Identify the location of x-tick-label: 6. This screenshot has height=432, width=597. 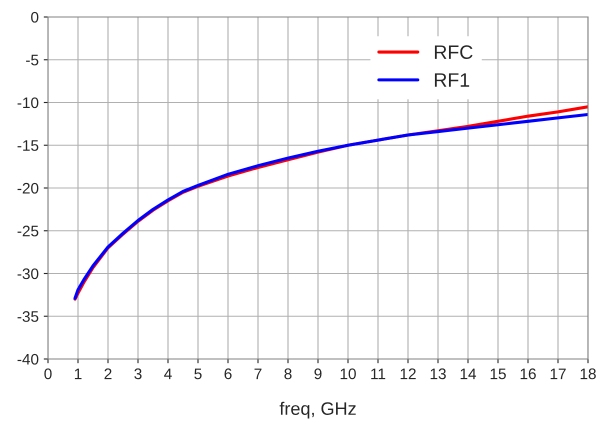
(228, 374).